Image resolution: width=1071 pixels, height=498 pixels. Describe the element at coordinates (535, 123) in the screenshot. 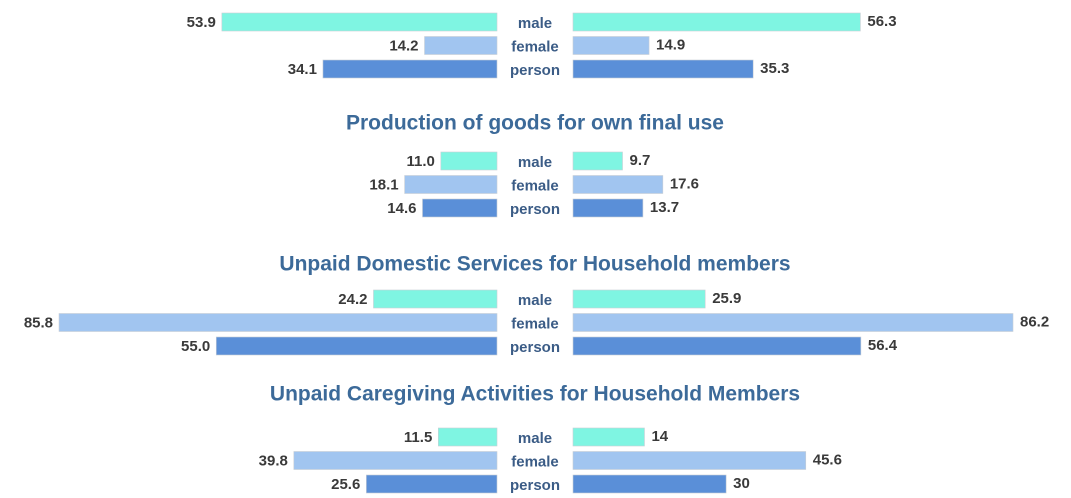

I see `panel-title: Production of goods for own final use` at that location.